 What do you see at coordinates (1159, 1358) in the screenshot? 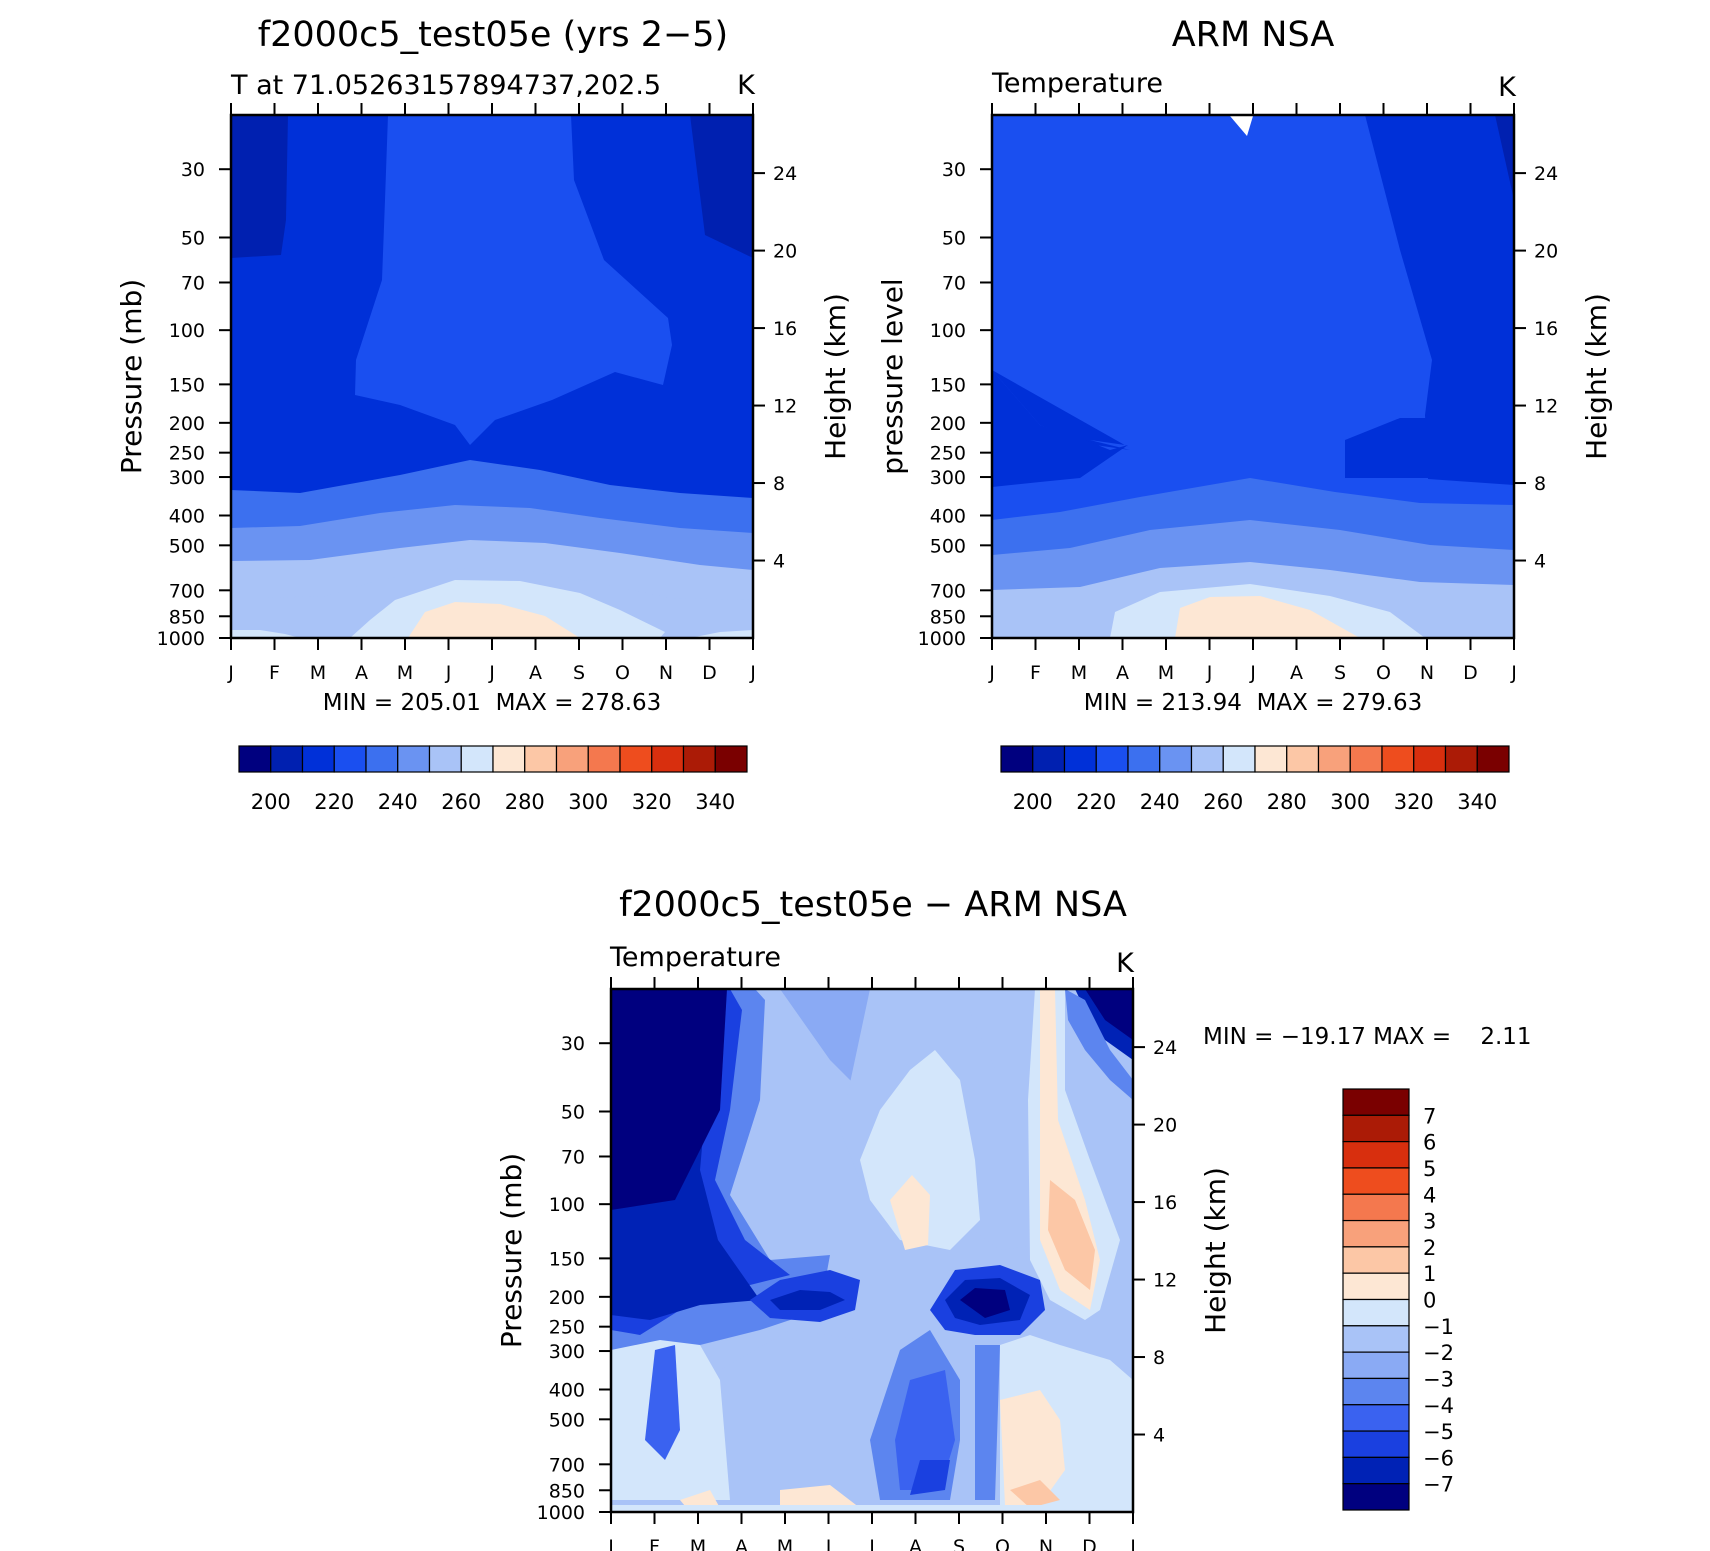
I see `diff-height-label: 8` at bounding box center [1159, 1358].